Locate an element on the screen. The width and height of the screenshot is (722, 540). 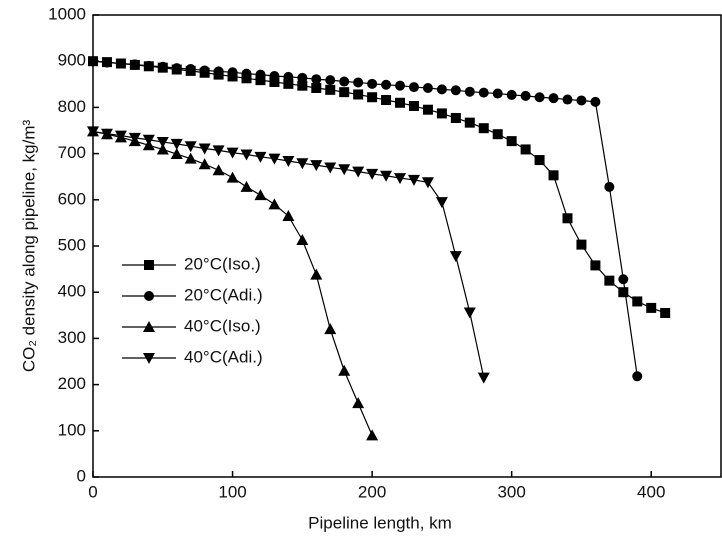
y-tick-label: 200 is located at coordinates (72, 383).